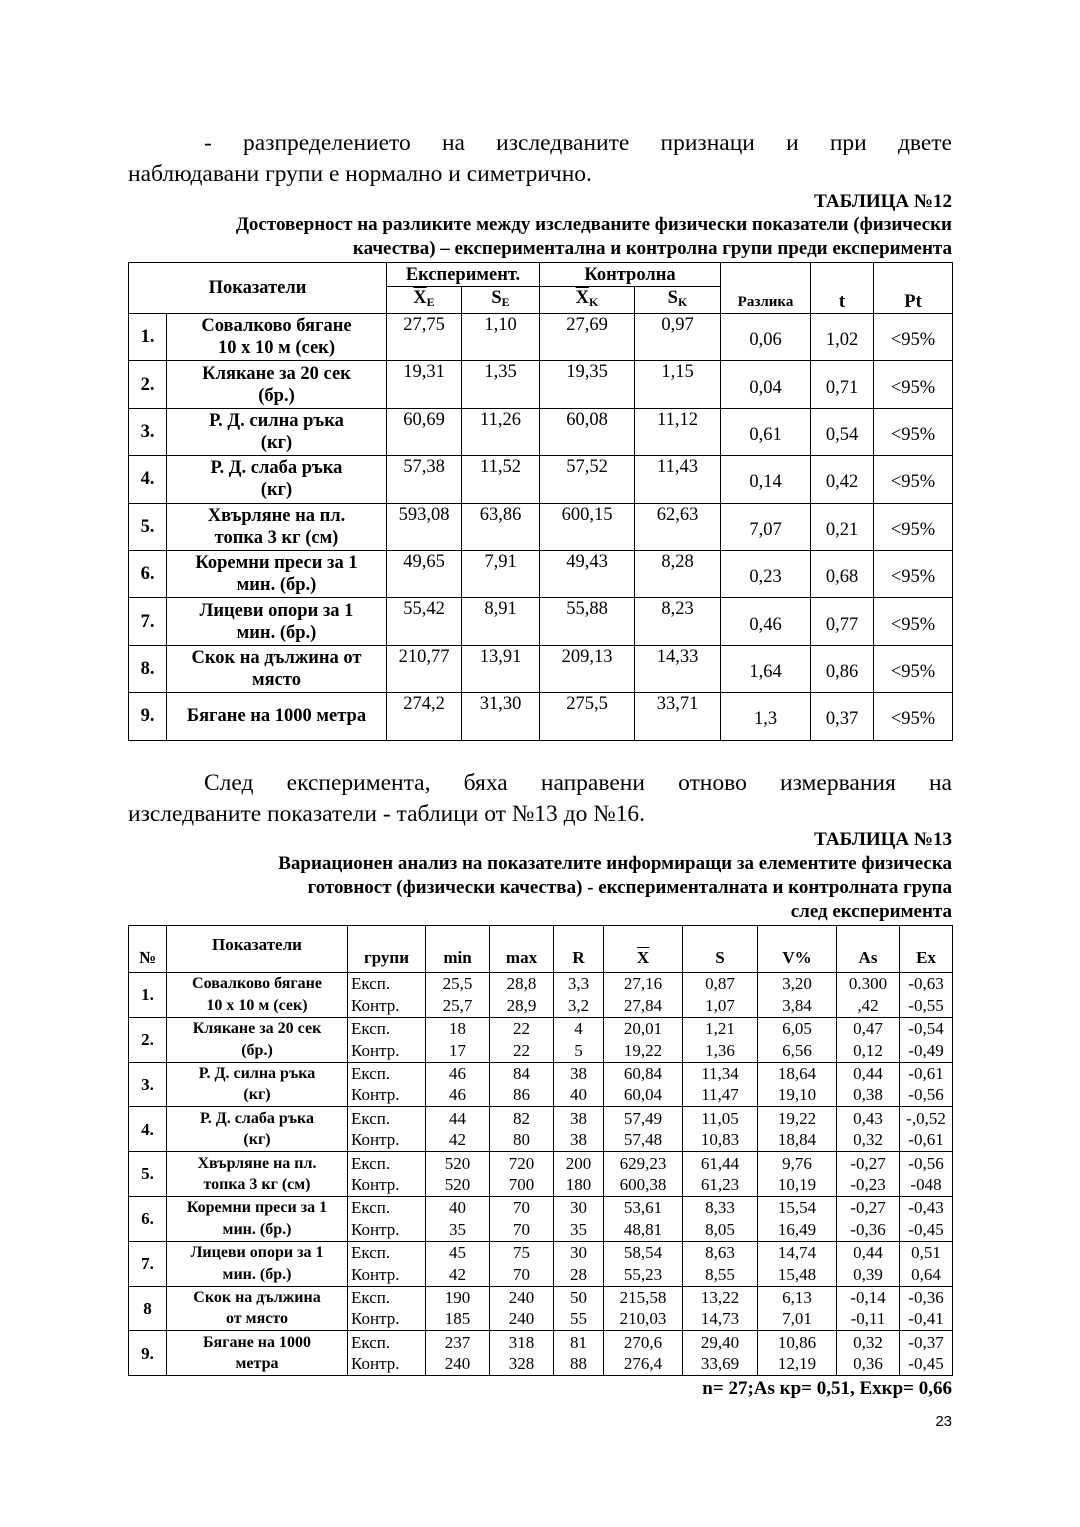 The width and height of the screenshot is (1080, 1527). What do you see at coordinates (677, 337) in the screenshot?
I see `cell-sk: 0,97` at bounding box center [677, 337].